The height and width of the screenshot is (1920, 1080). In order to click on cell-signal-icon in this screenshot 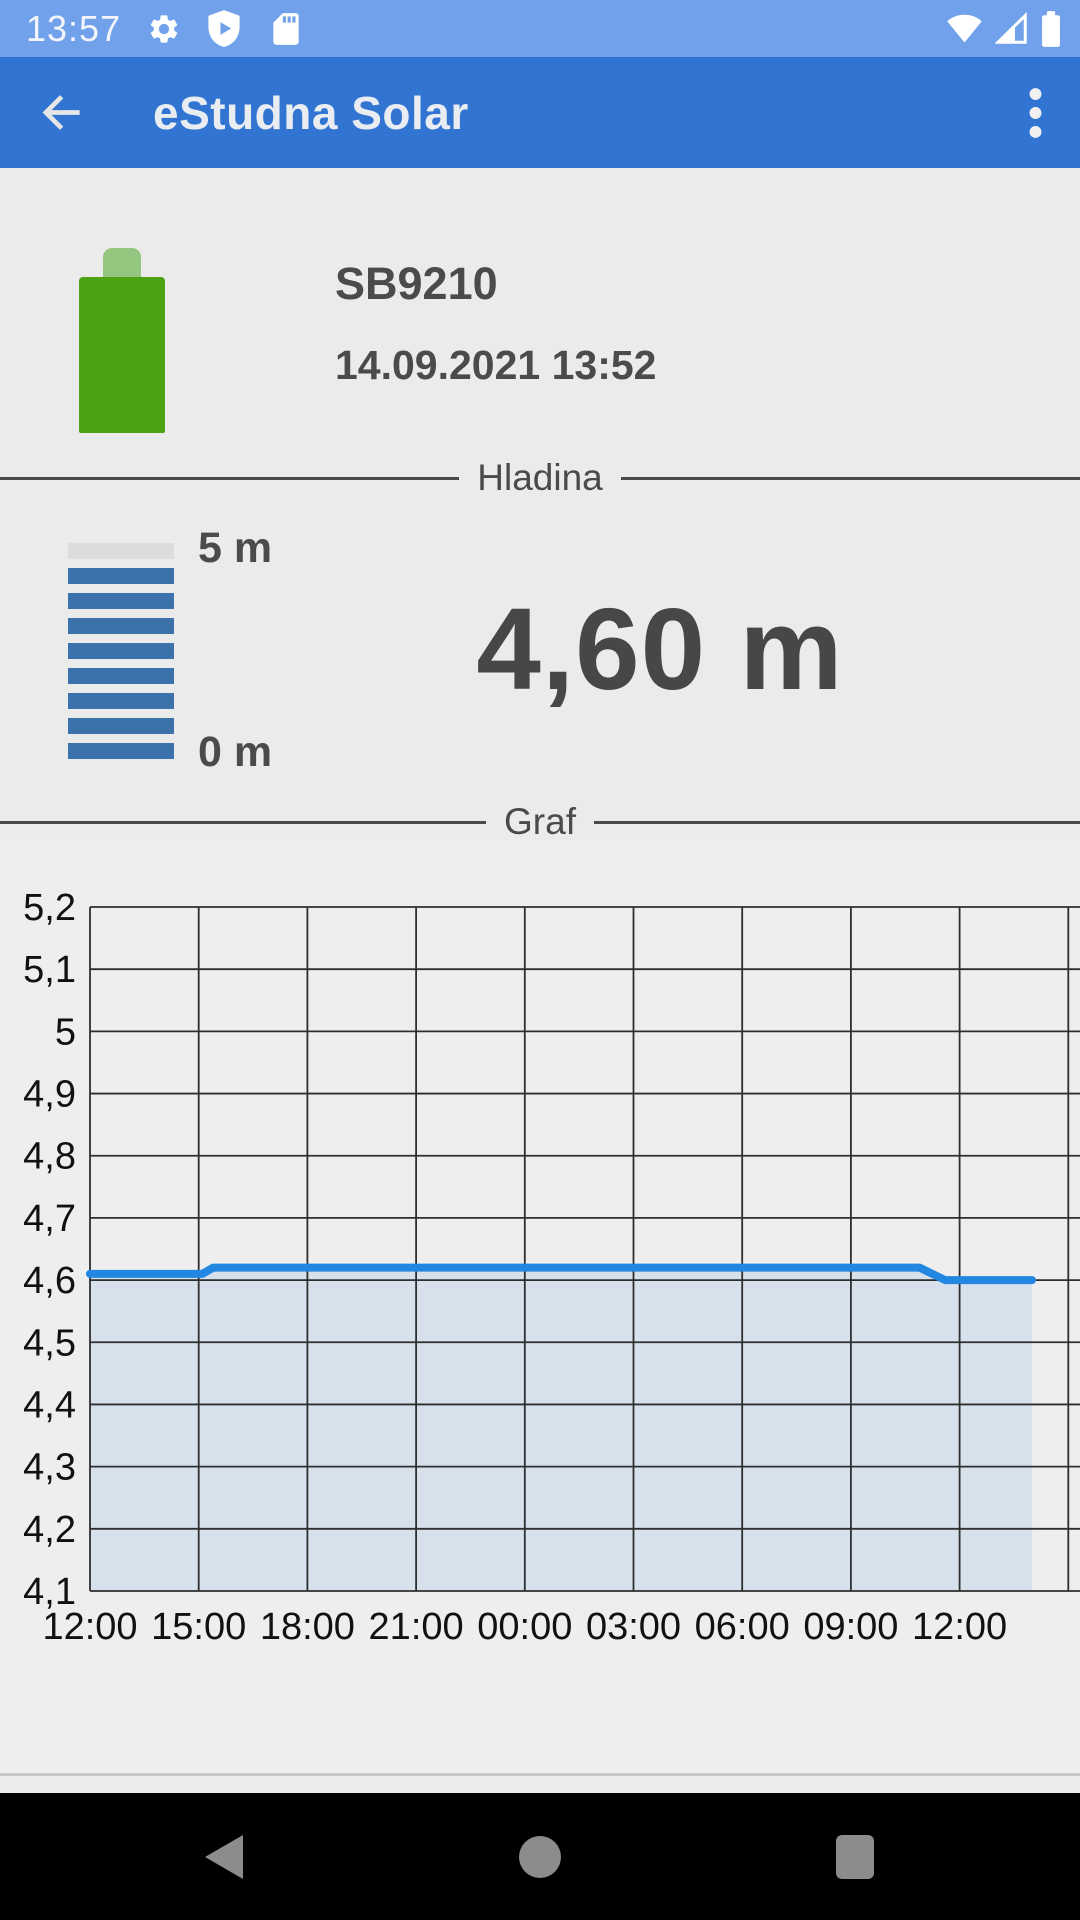, I will do `click(1011, 28)`.